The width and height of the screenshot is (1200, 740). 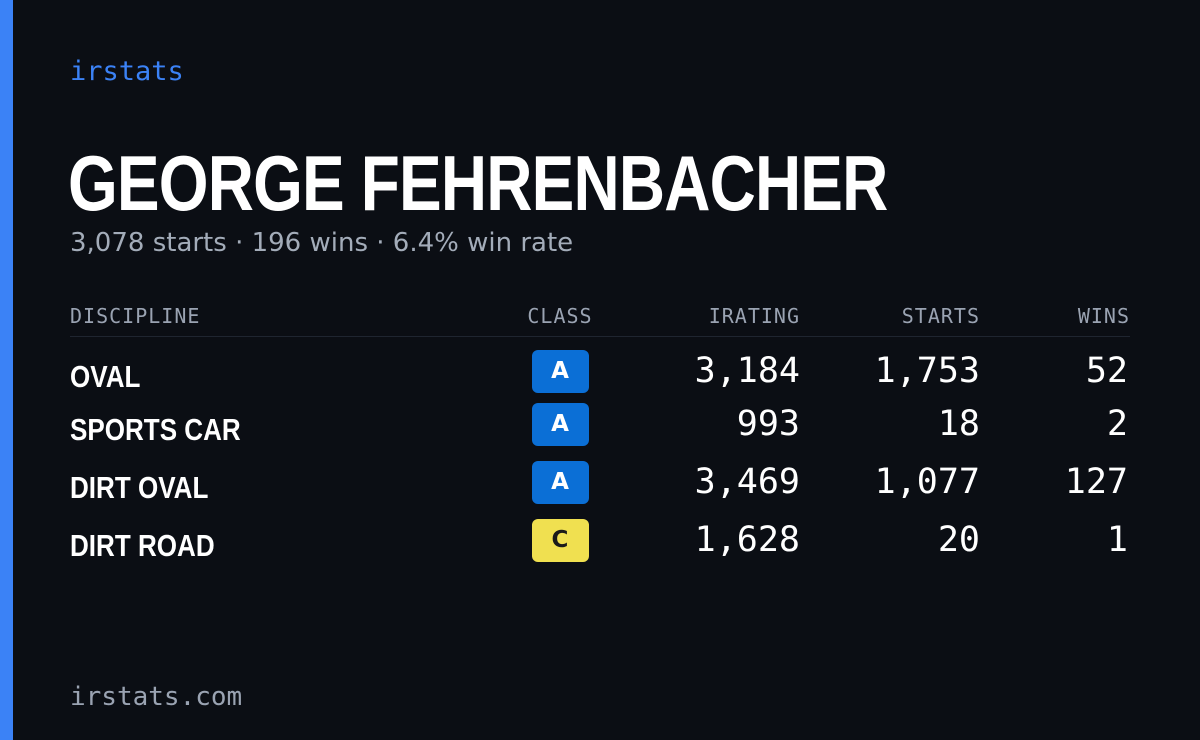 I want to click on irating-value: 1,628, so click(x=747, y=540).